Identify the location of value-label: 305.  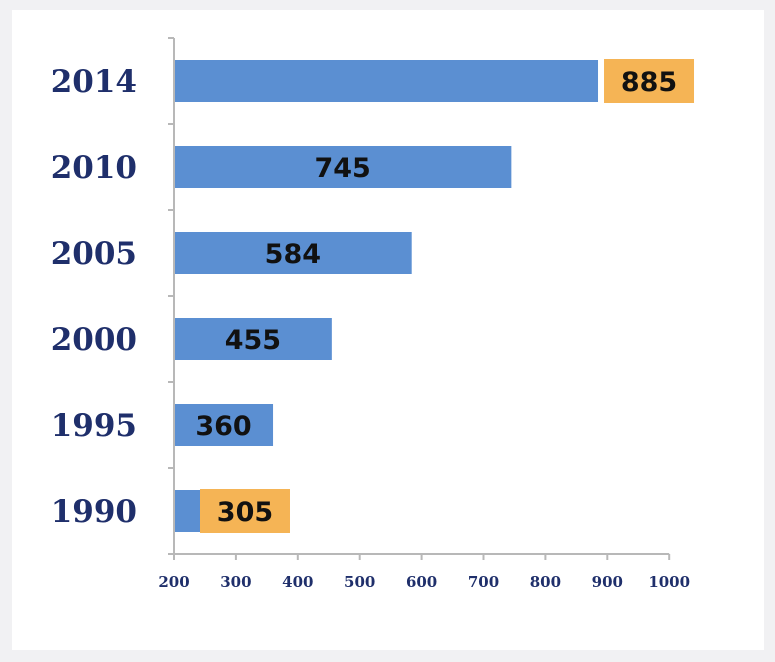
(245, 512).